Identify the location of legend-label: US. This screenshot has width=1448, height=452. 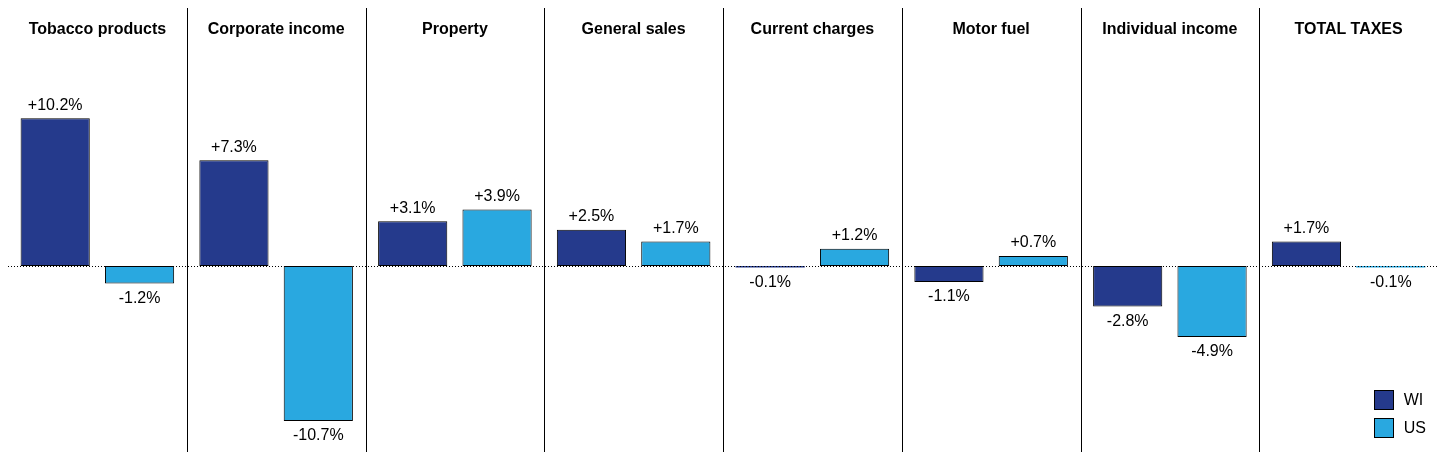
(1414, 428).